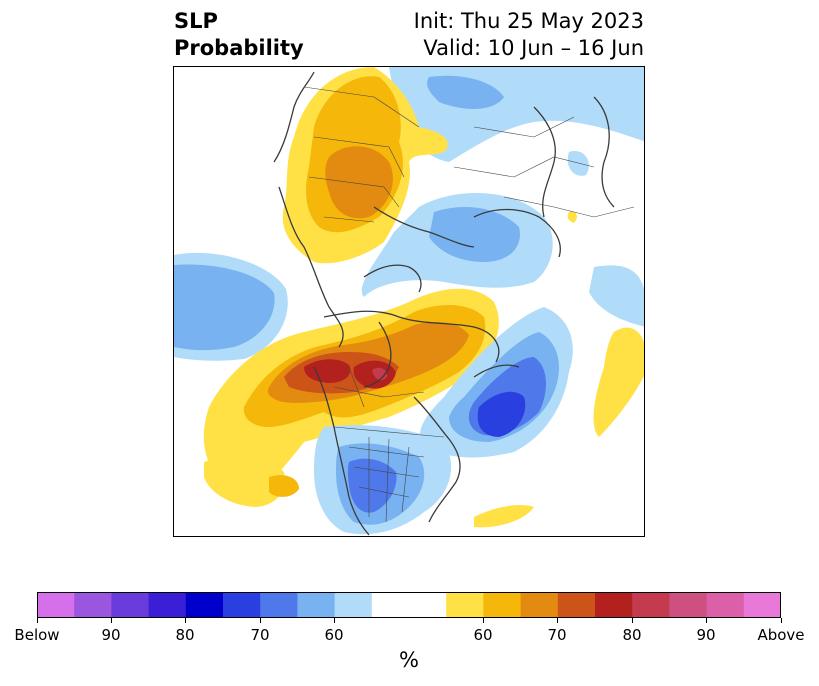 The width and height of the screenshot is (819, 686). I want to click on above-region-eastern, so click(605, 324).